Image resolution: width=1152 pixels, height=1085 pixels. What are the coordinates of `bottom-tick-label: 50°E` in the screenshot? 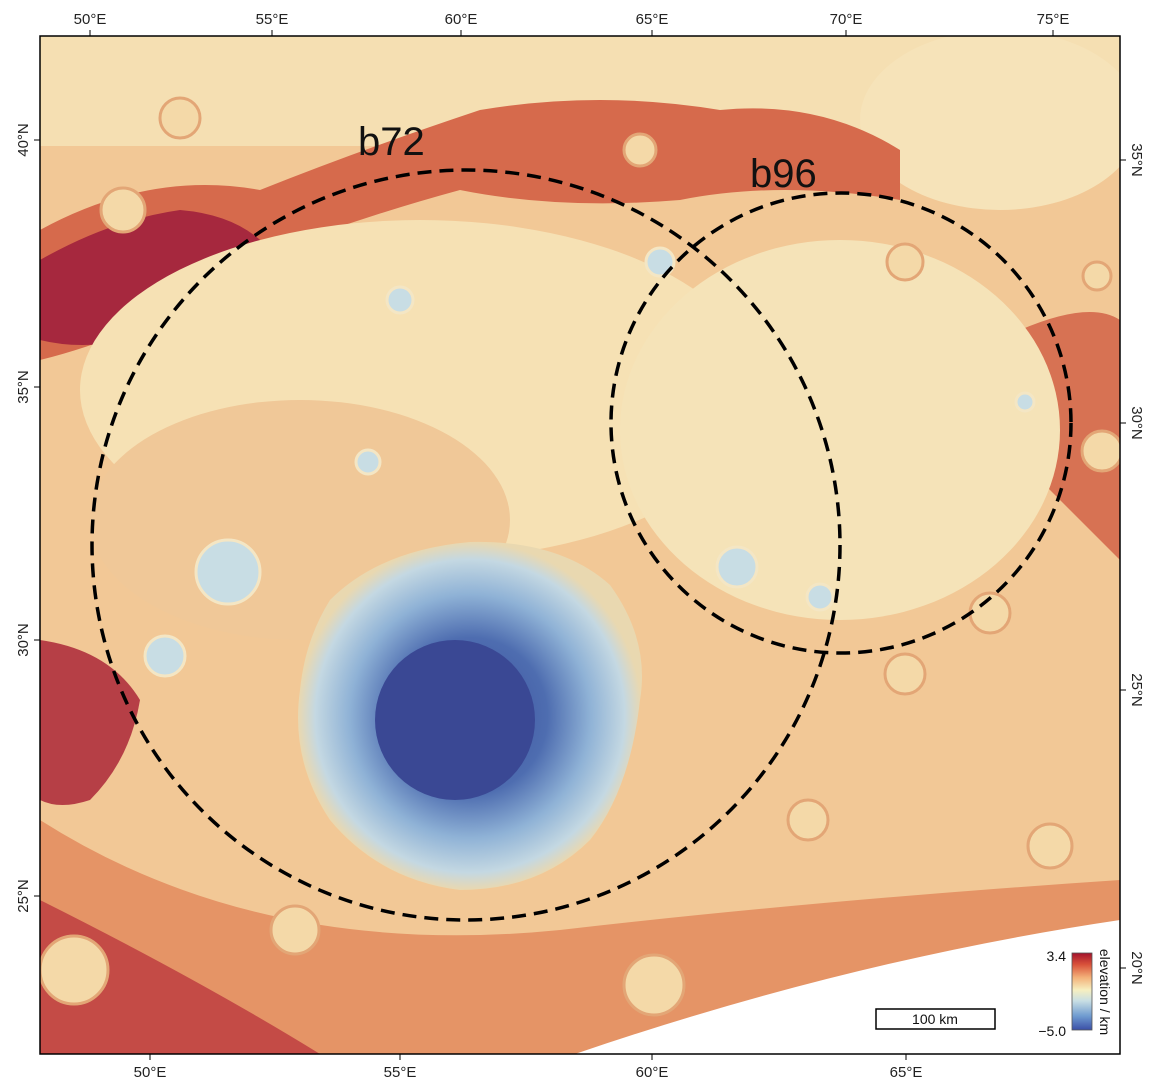 It's located at (150, 1072).